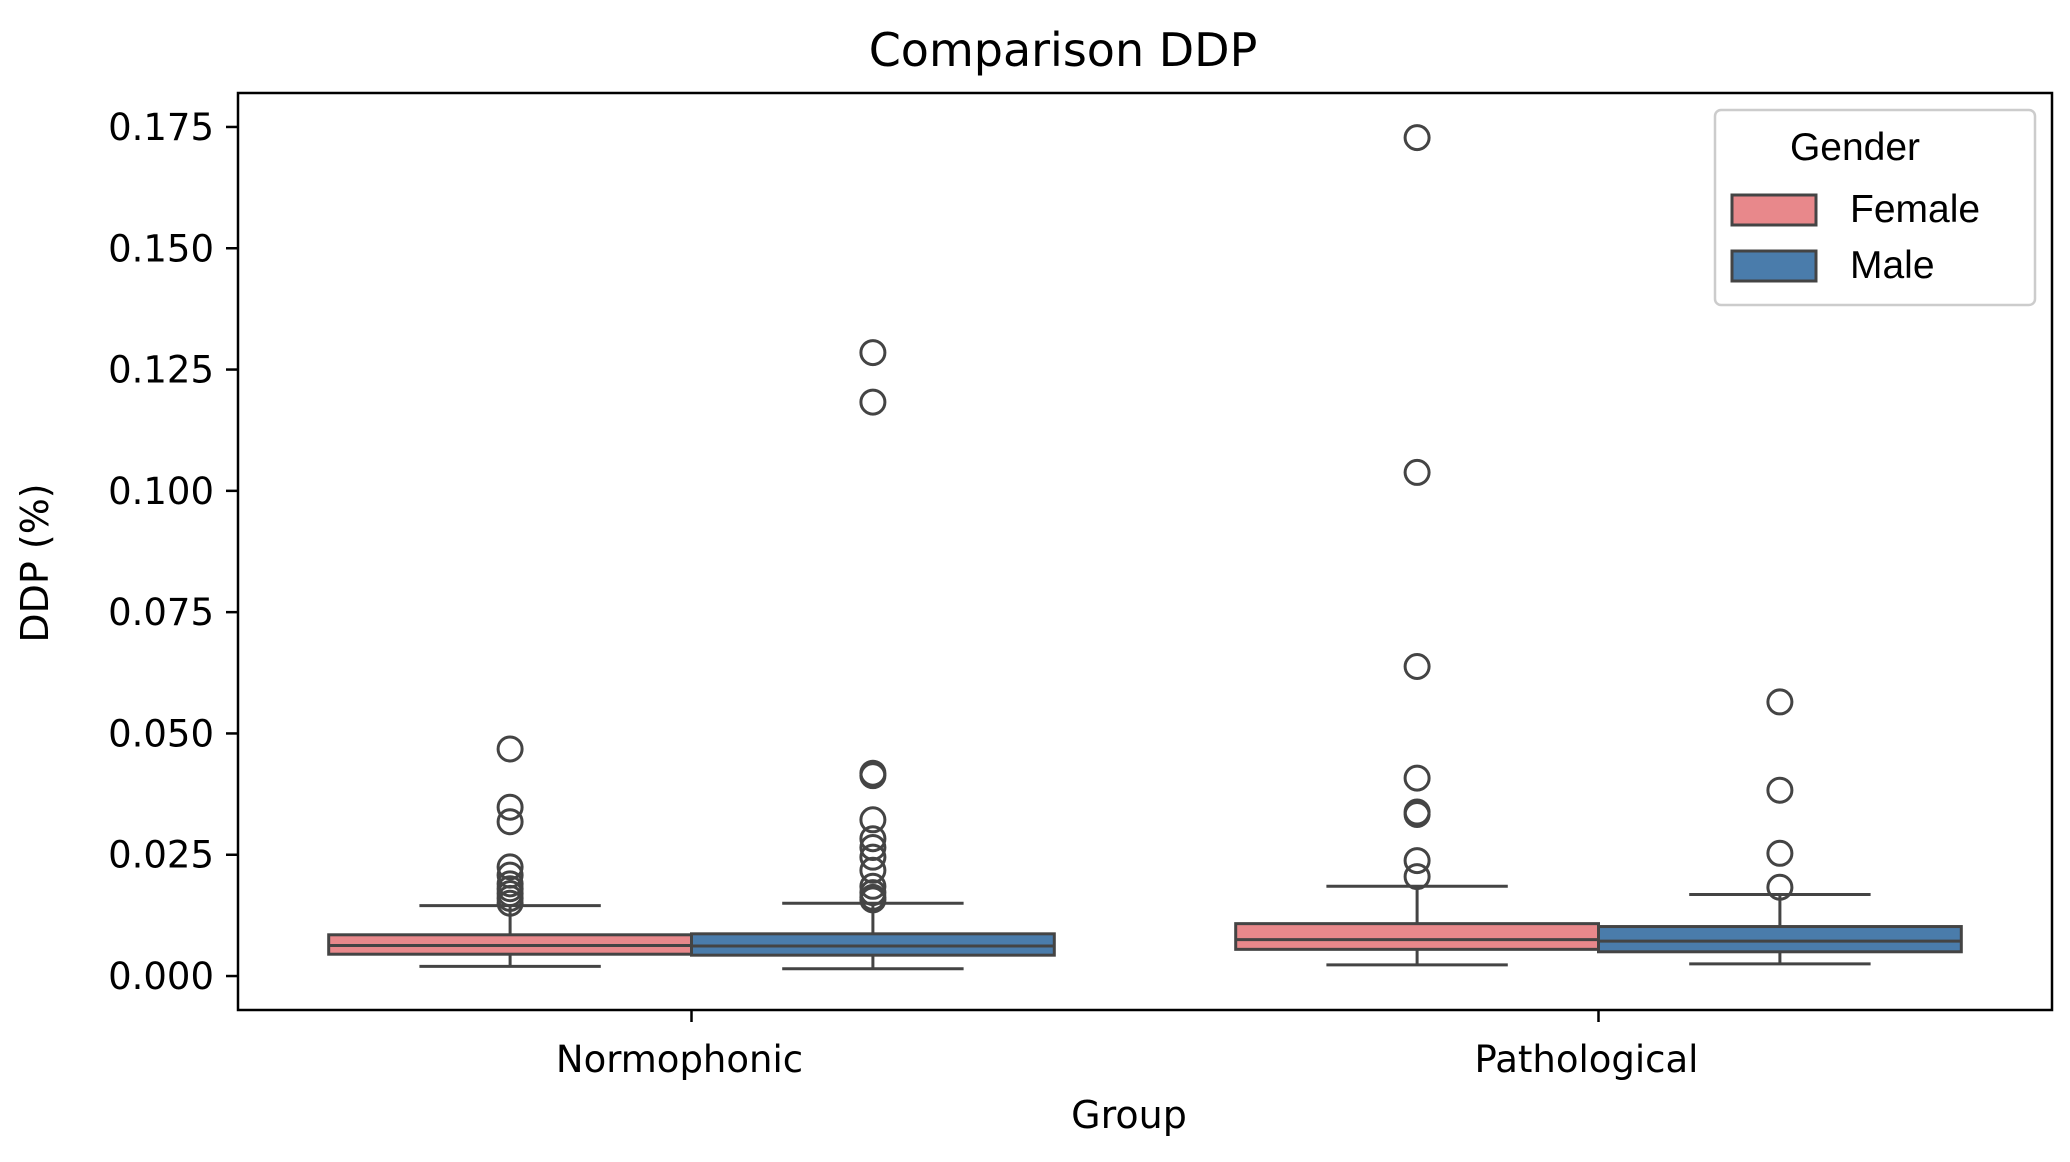 This screenshot has height=1162, width=2070. What do you see at coordinates (1855, 147) in the screenshot?
I see `legend-title: Gender` at bounding box center [1855, 147].